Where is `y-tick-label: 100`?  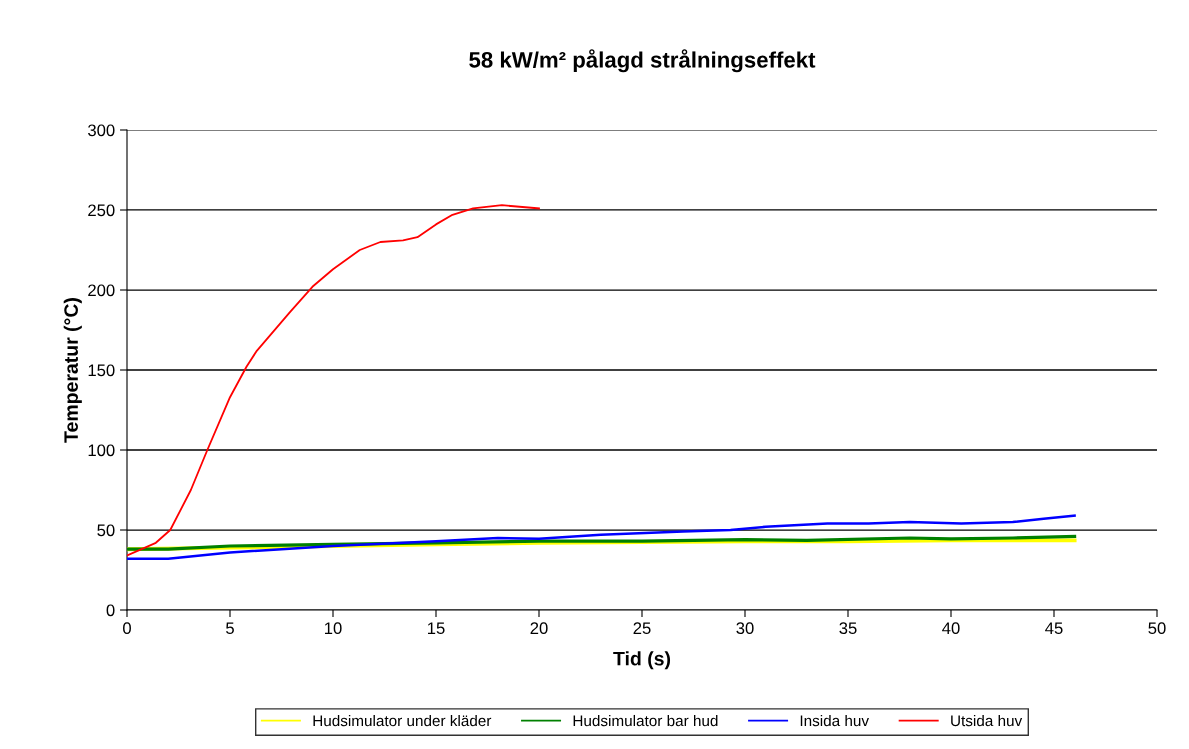 y-tick-label: 100 is located at coordinates (101, 450).